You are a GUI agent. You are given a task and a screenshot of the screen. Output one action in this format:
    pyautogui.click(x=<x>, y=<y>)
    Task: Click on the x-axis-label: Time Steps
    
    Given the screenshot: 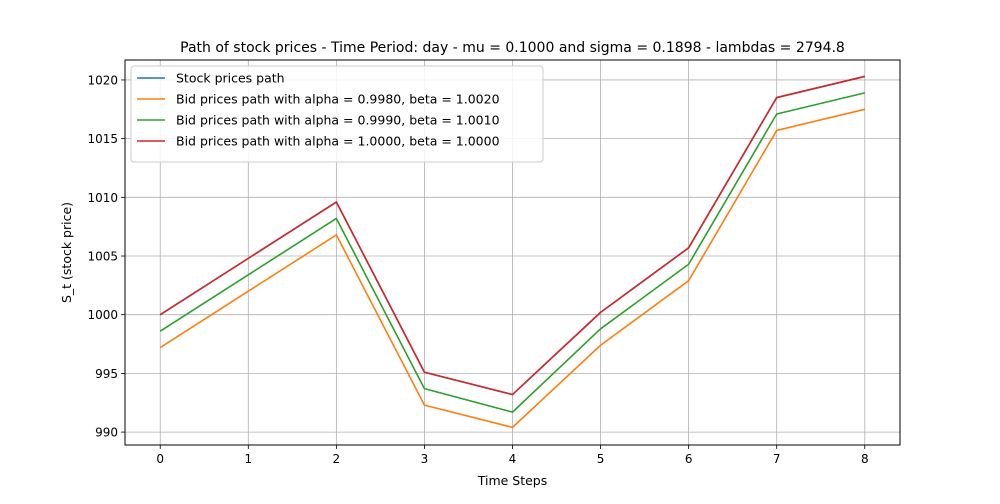 What is the action you would take?
    pyautogui.click(x=512, y=480)
    